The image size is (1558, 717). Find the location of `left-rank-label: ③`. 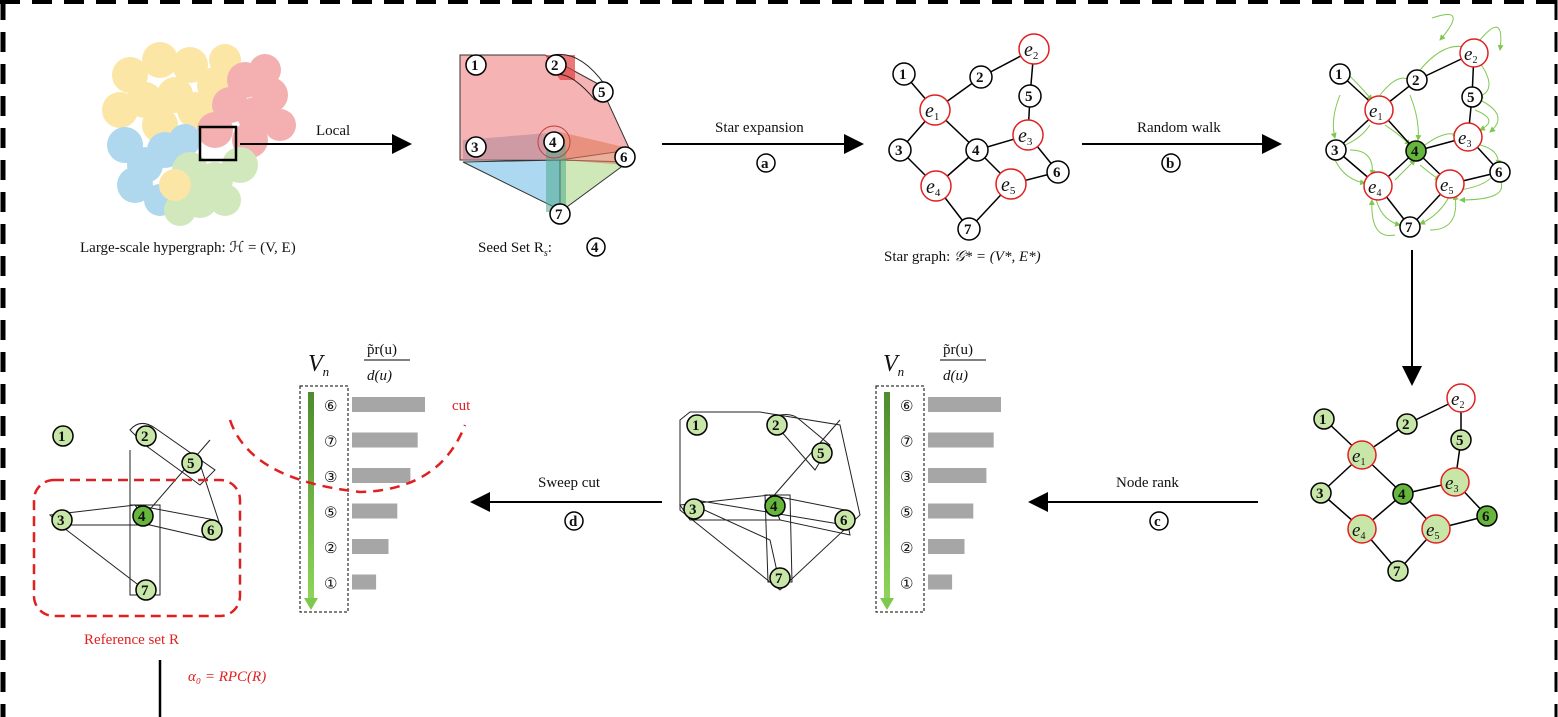

left-rank-label: ③ is located at coordinates (330, 477).